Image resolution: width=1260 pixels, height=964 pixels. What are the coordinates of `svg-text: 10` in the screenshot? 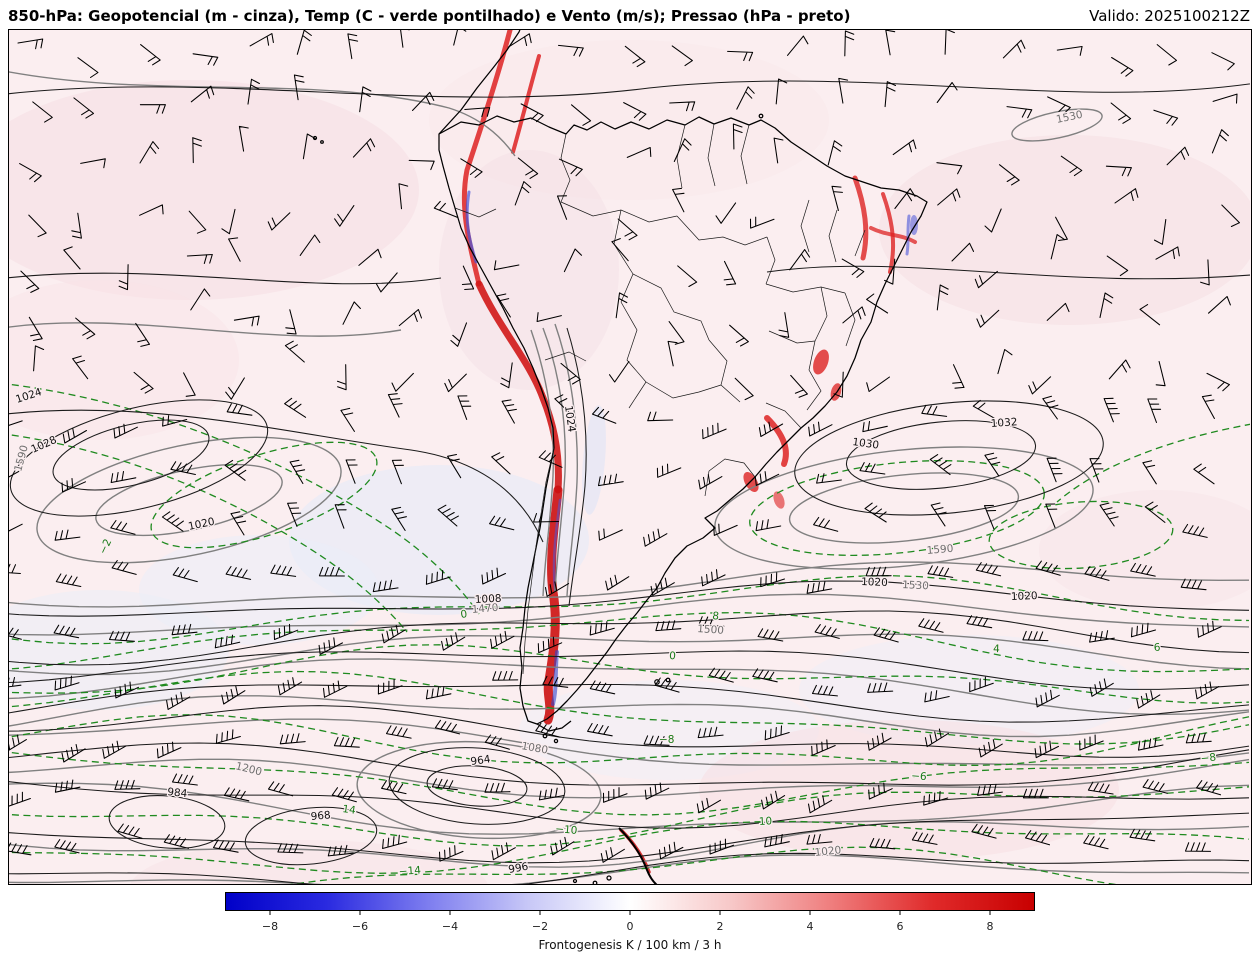 It's located at (766, 821).